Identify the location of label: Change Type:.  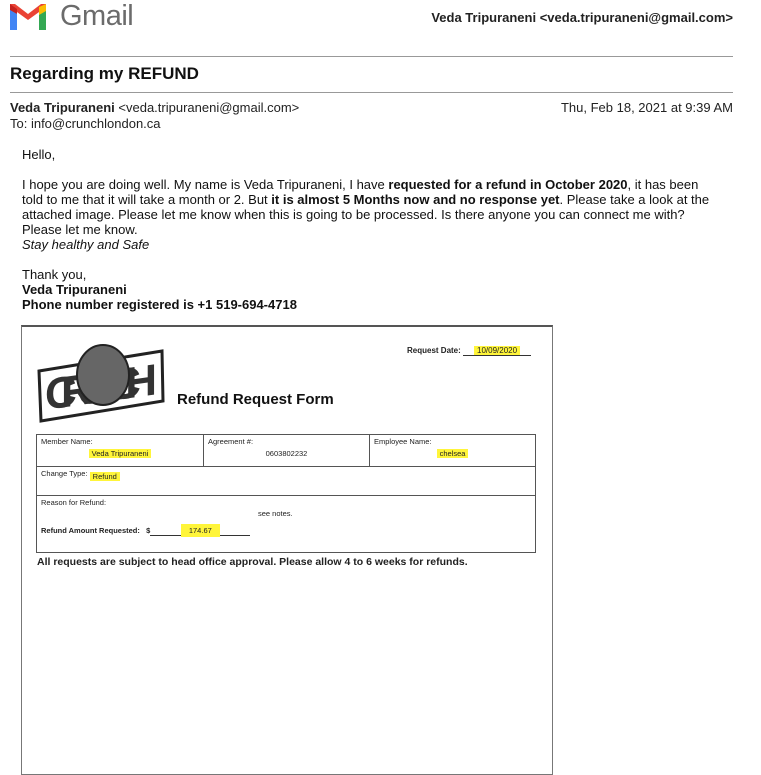
(64, 473).